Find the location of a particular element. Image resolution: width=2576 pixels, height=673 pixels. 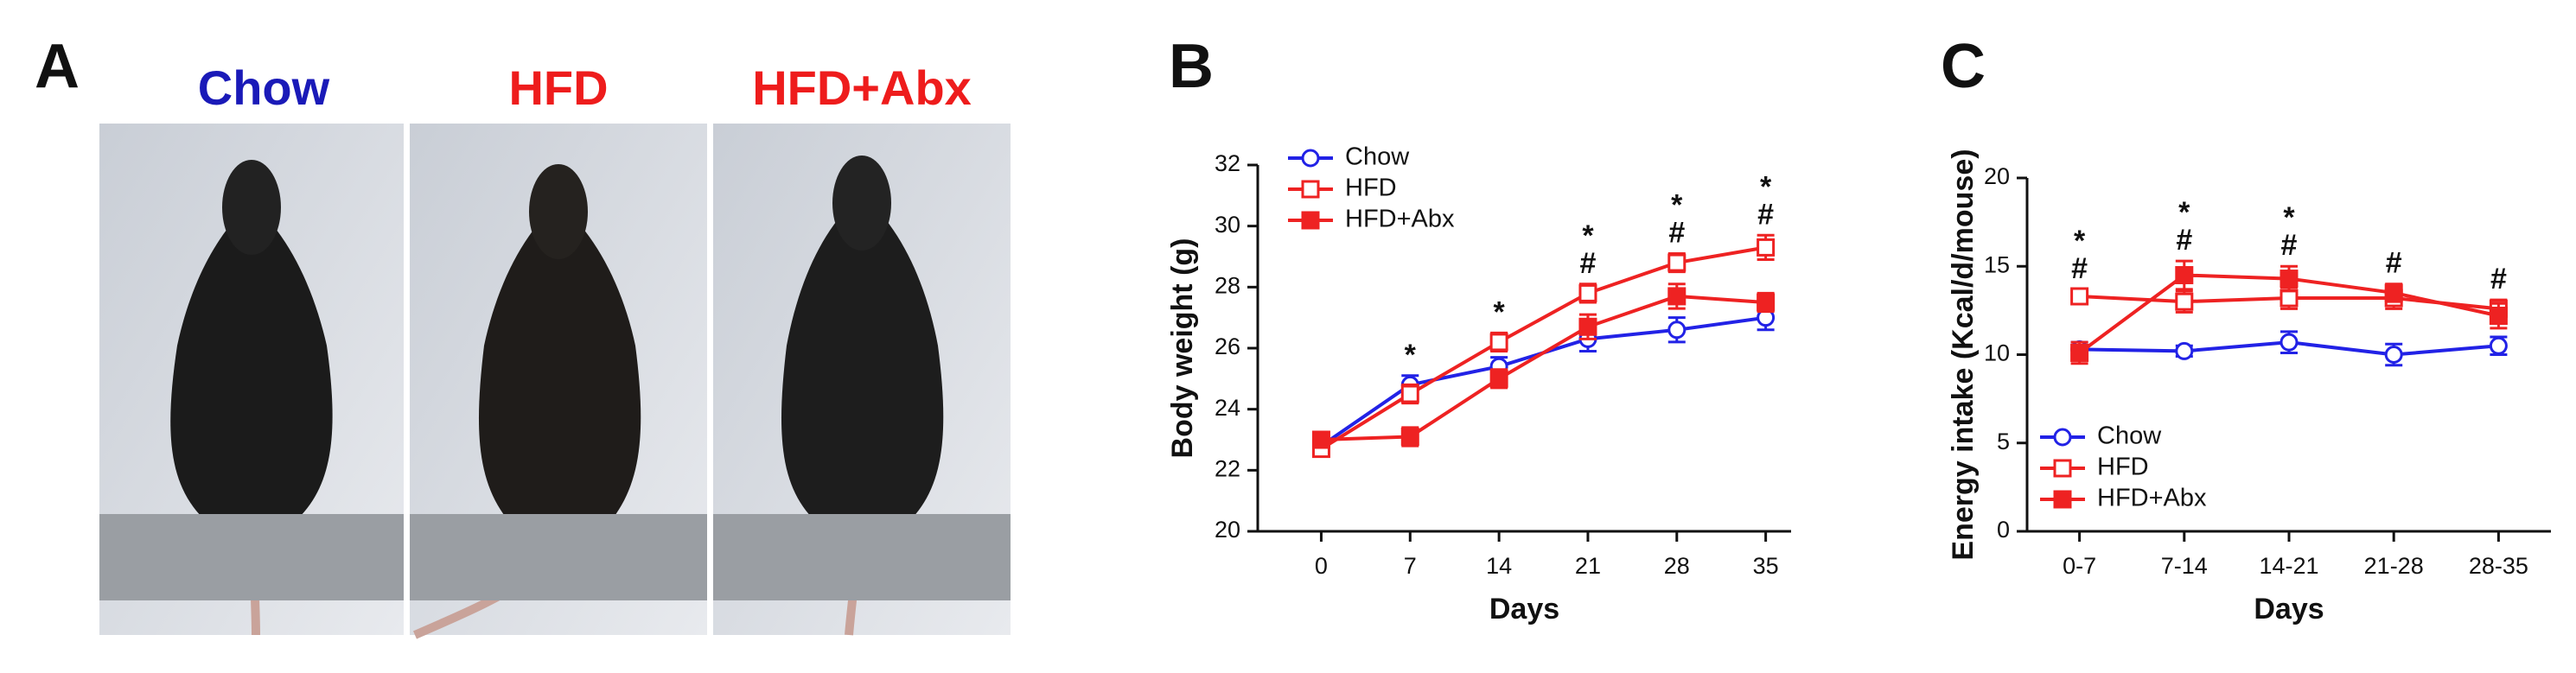

y-axis-label: Body weight (g) is located at coordinates (1182, 349).